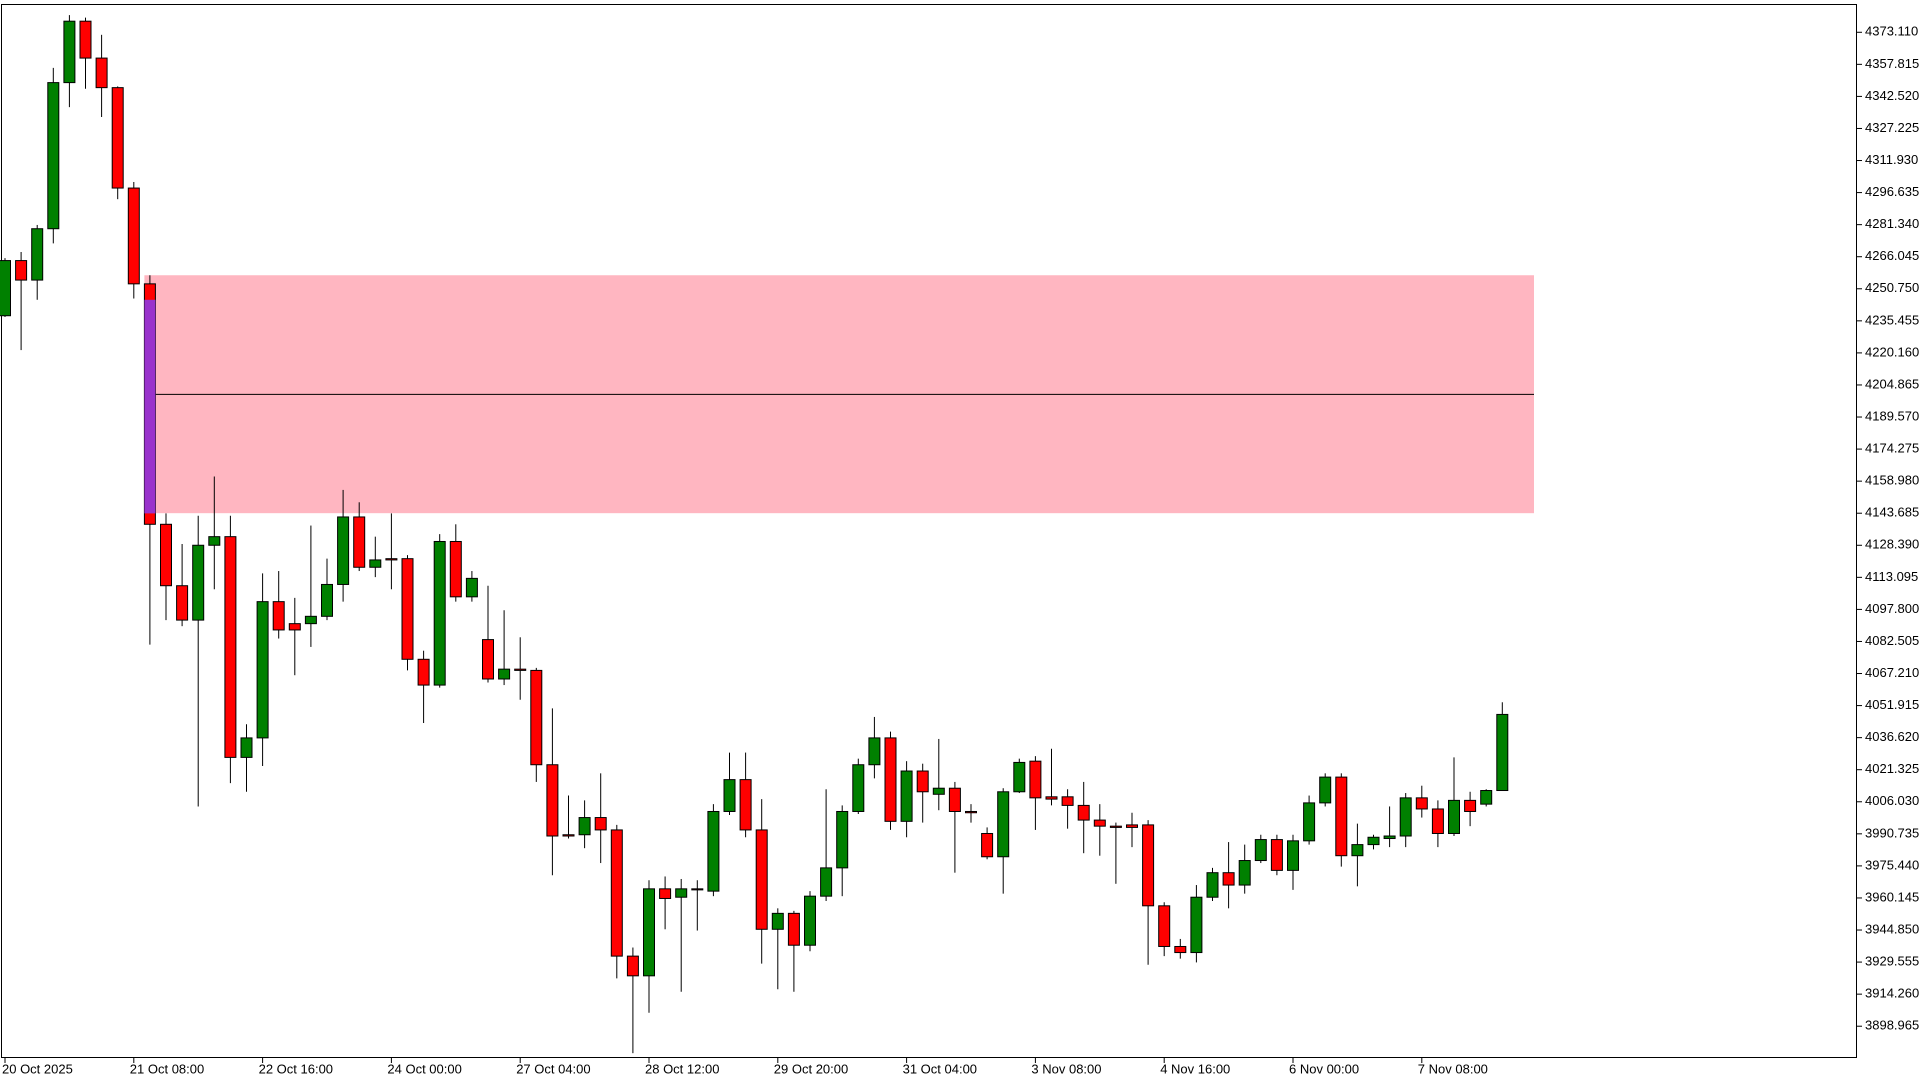  What do you see at coordinates (682, 1068) in the screenshot?
I see `x-tick-label: 28 Oct 12:00` at bounding box center [682, 1068].